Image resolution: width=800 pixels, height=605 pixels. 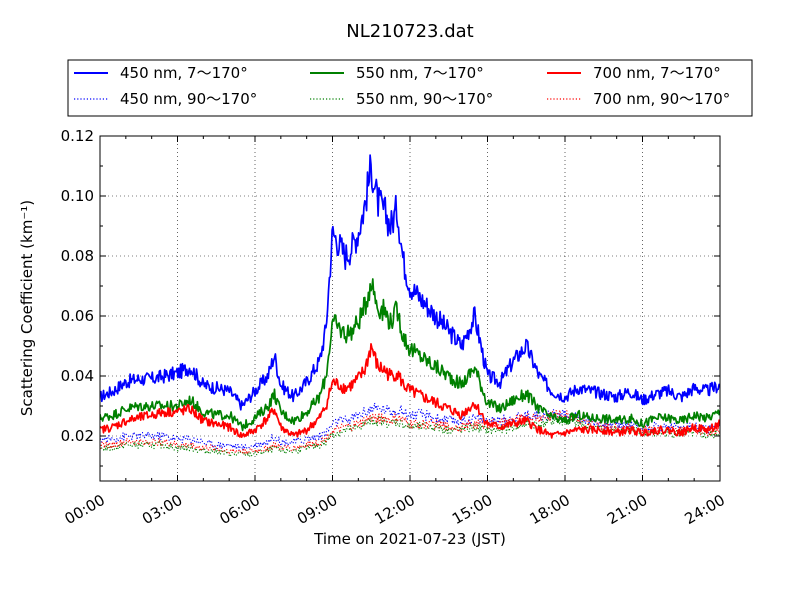 I want to click on y-axis-label: Scattering Coefficient (km⁻¹), so click(x=27, y=308).